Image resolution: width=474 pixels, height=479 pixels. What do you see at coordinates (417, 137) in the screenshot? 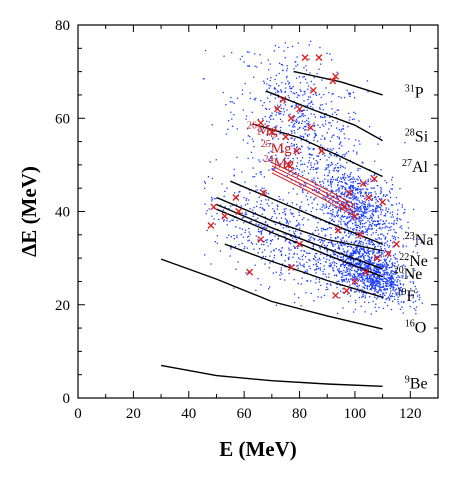
I see `label-28si: 28Si` at bounding box center [417, 137].